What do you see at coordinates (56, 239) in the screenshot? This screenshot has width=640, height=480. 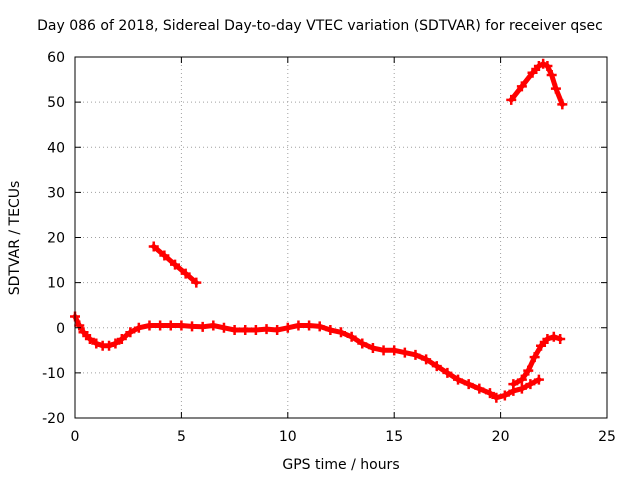 I see `y-tick-label: 20` at bounding box center [56, 239].